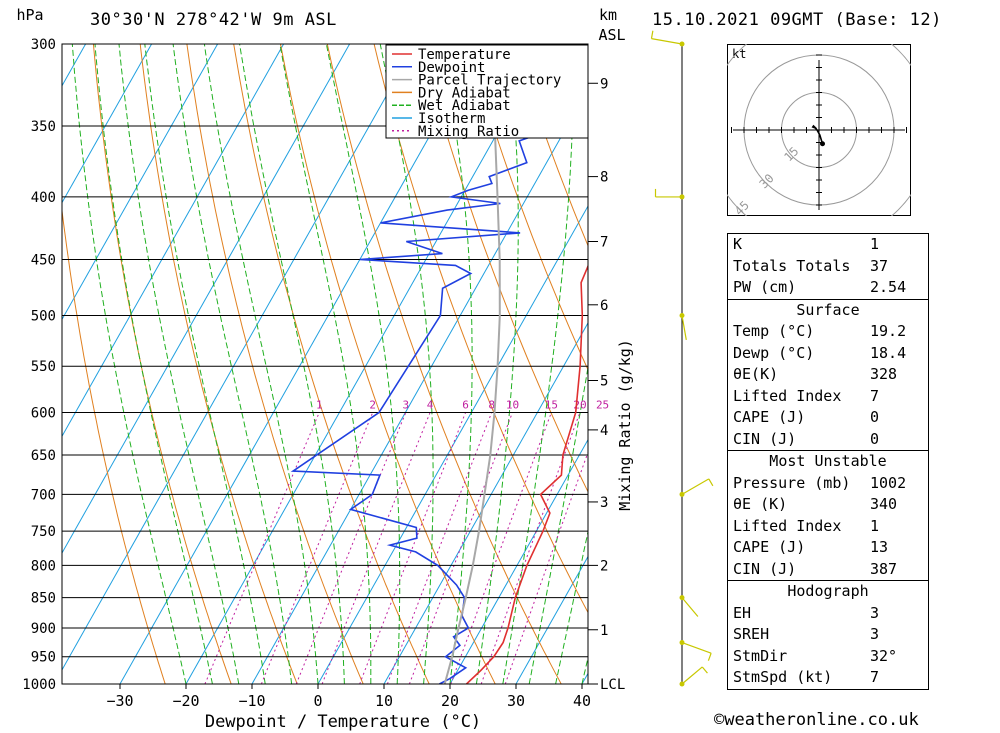 The width and height of the screenshot is (1000, 733). I want to click on wind-barb, so click(667, 41).